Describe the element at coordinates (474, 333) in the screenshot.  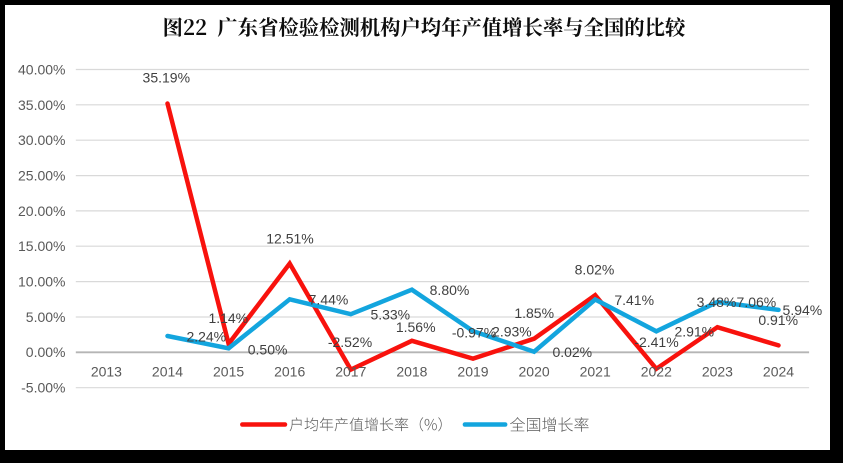
I see `svg-text: -0.97%` at that location.